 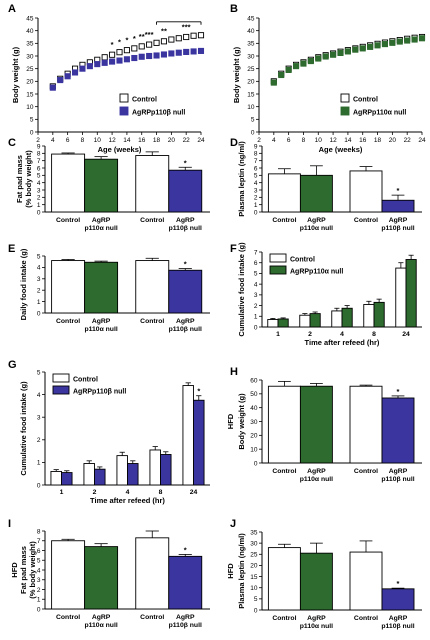 What do you see at coordinates (23, 284) in the screenshot?
I see `panel-e-y-axis-label: Daily food intake (g)` at bounding box center [23, 284].